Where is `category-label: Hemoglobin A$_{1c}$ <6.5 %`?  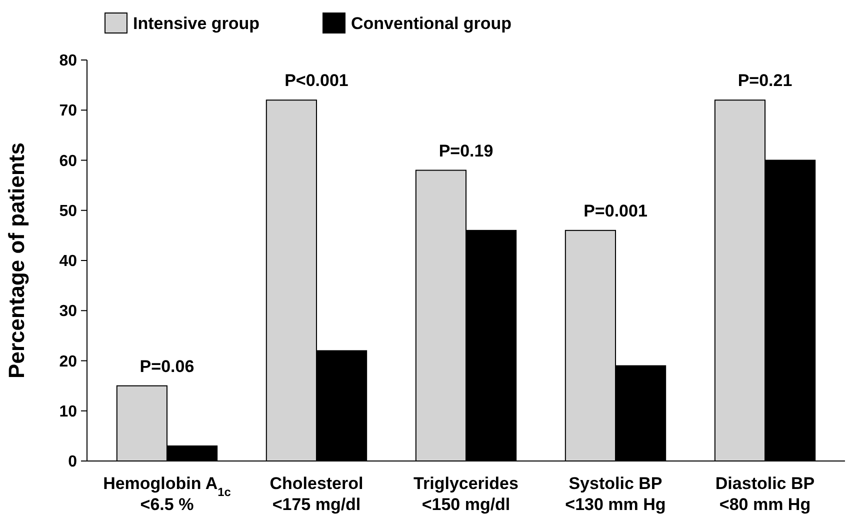 category-label: Hemoglobin A$_{1c}$ <6.5 % is located at coordinates (167, 494).